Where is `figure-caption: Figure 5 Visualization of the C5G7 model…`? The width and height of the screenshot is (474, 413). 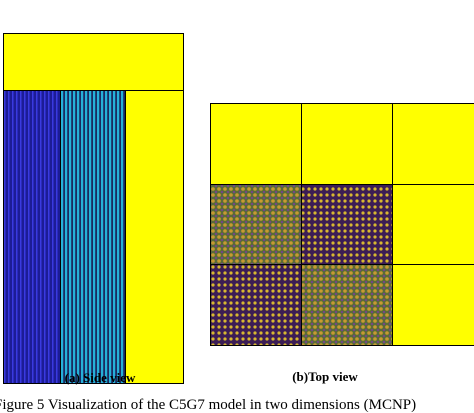
figure-caption: Figure 5 Visualization of the C5G7 model… is located at coordinates (208, 405).